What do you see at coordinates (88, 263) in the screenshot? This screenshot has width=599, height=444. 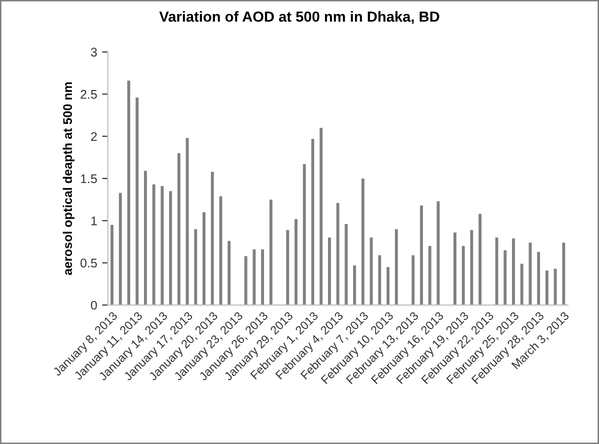 I see `y-tick-label: 0.5` at bounding box center [88, 263].